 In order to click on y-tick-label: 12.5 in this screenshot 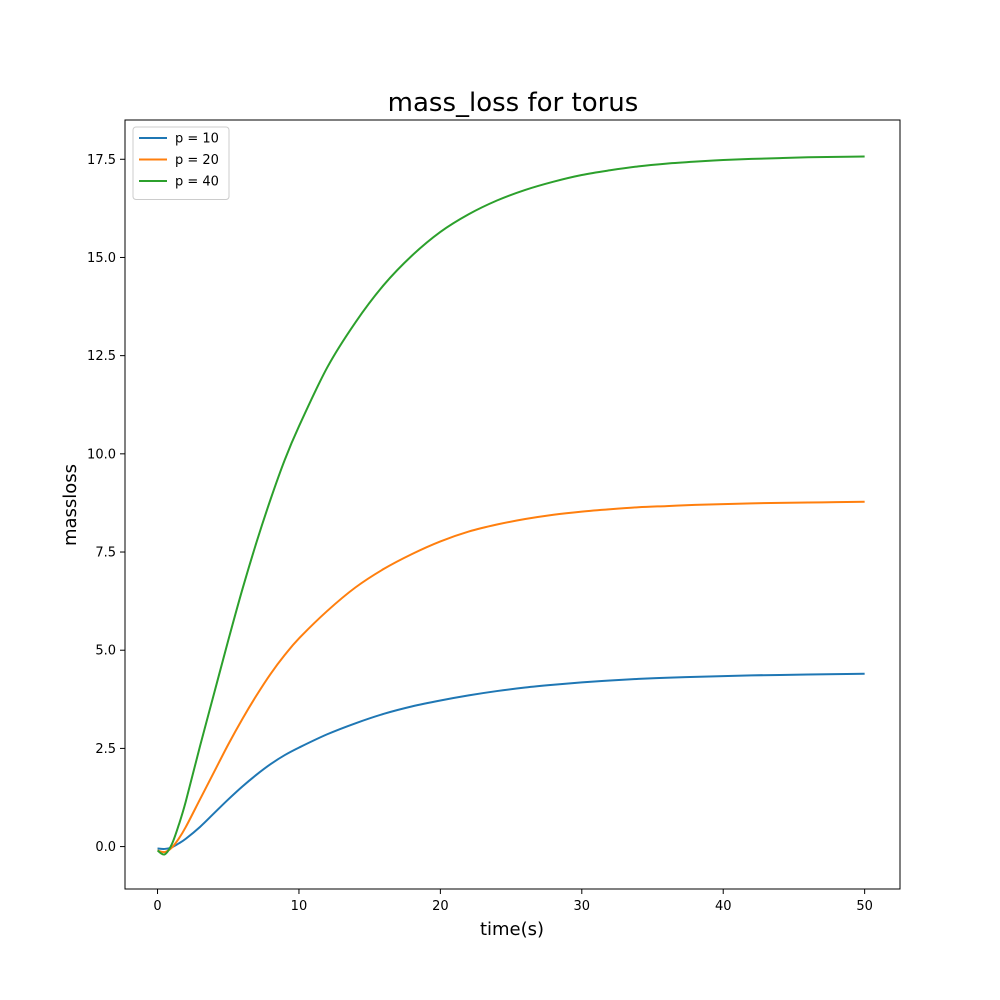, I will do `click(101, 356)`.